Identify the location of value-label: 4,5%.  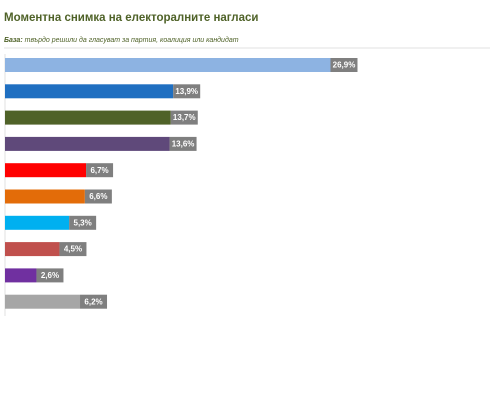
(73, 249).